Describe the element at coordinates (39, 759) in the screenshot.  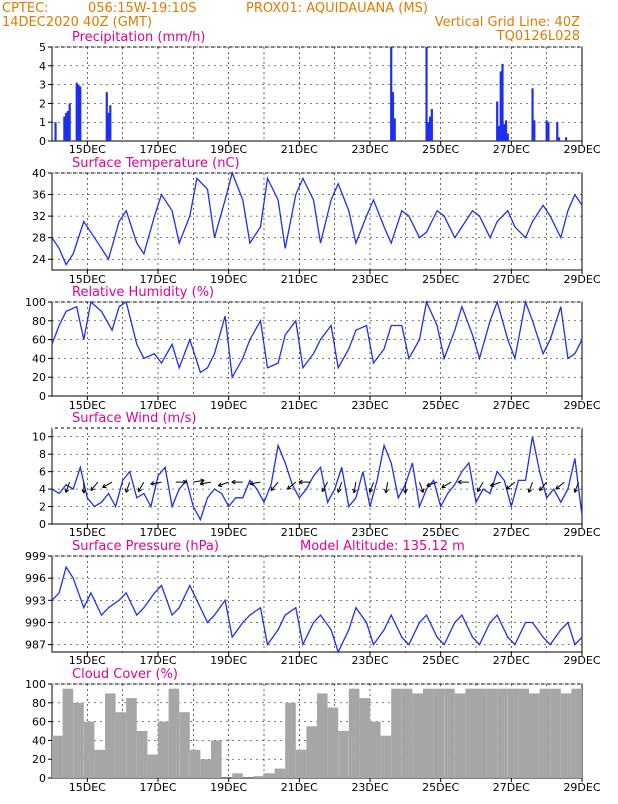
I see `cloud-ytick-label: 20` at that location.